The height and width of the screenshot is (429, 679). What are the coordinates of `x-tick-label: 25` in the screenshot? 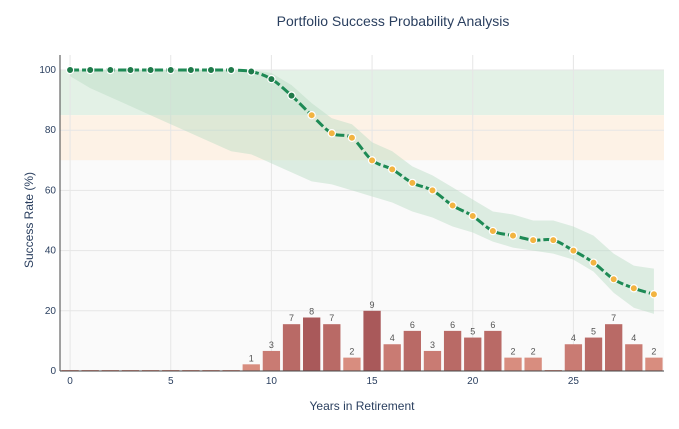 It's located at (574, 381).